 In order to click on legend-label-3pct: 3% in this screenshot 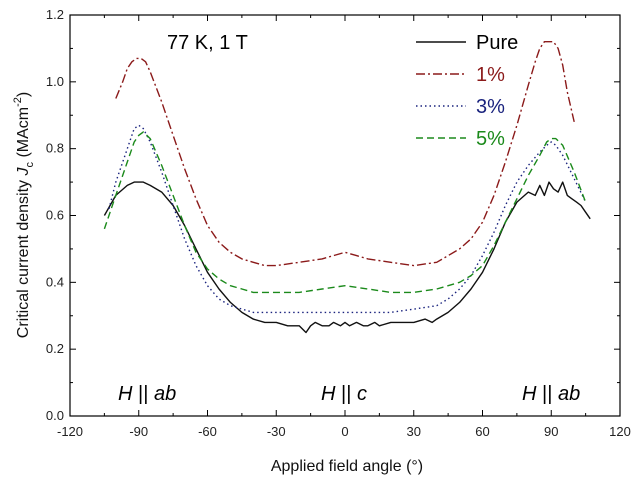, I will do `click(490, 107)`.